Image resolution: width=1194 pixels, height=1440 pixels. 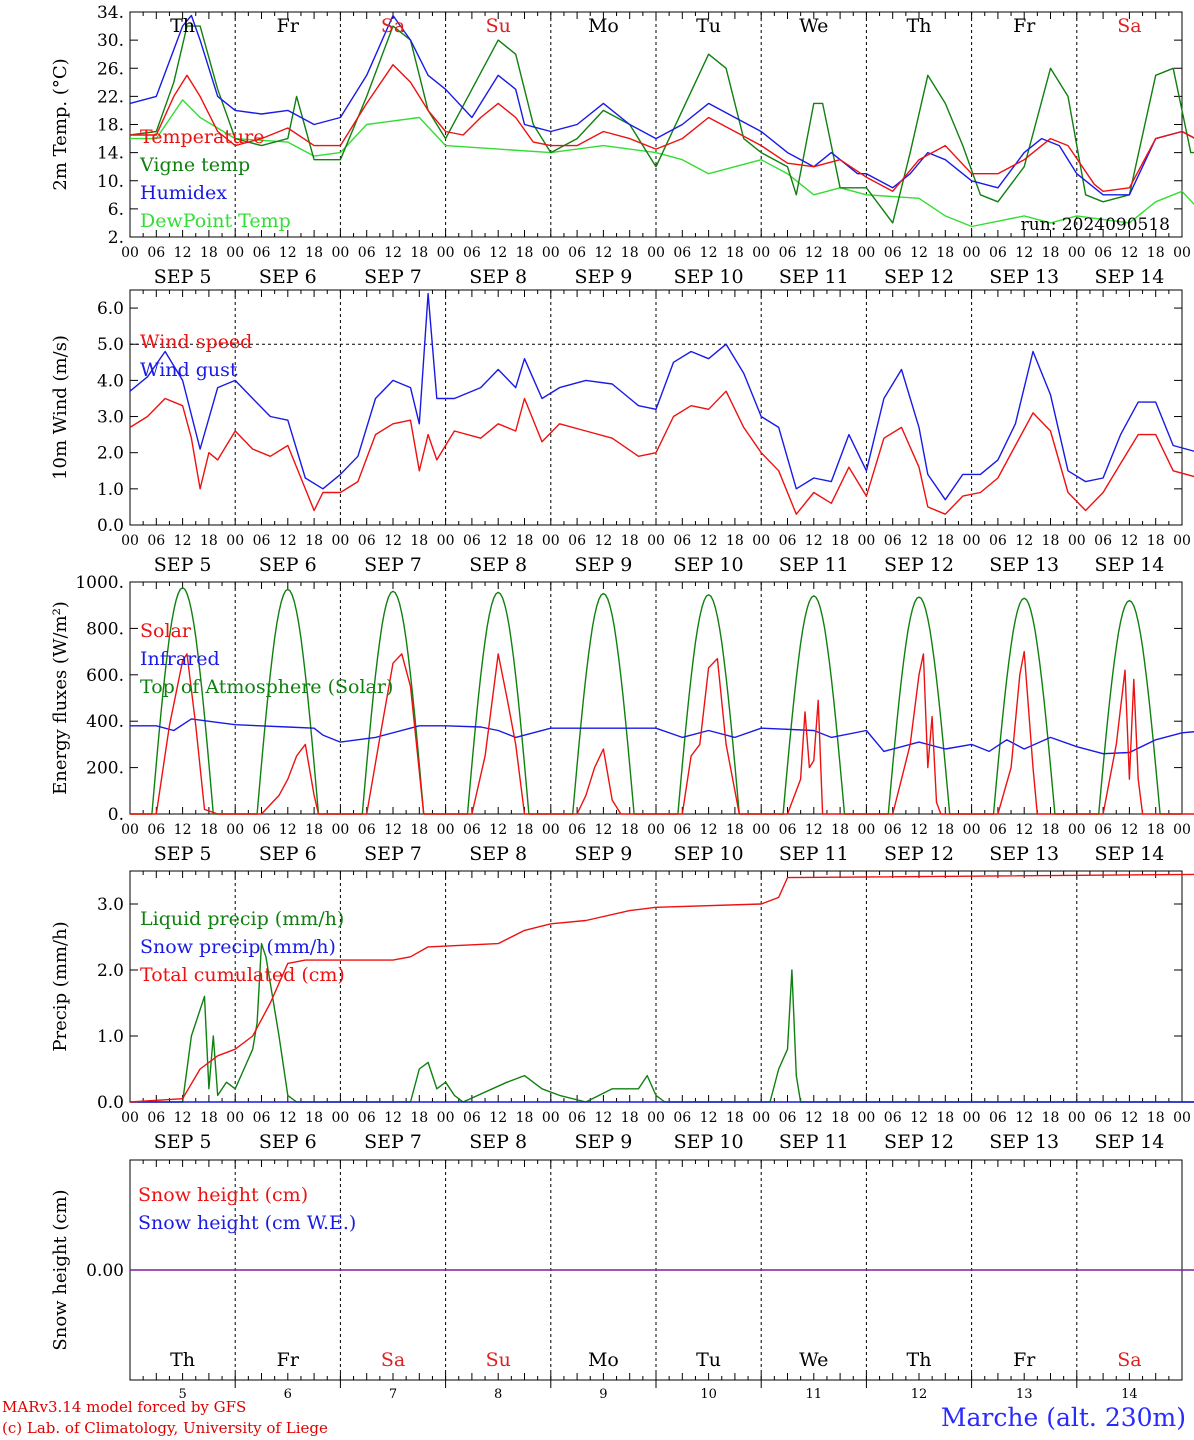 I want to click on series-line-solar, so click(x=662, y=732).